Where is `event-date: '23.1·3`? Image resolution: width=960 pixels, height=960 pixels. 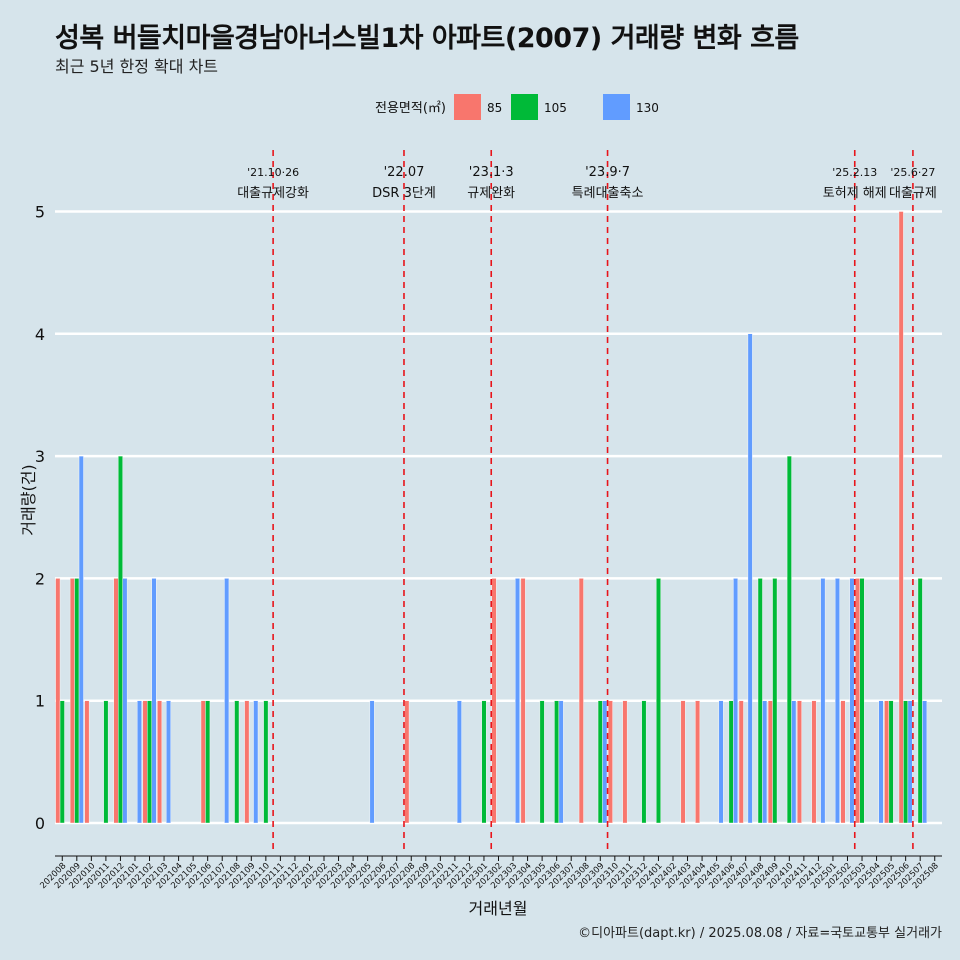 event-date: '23.1·3 is located at coordinates (491, 172).